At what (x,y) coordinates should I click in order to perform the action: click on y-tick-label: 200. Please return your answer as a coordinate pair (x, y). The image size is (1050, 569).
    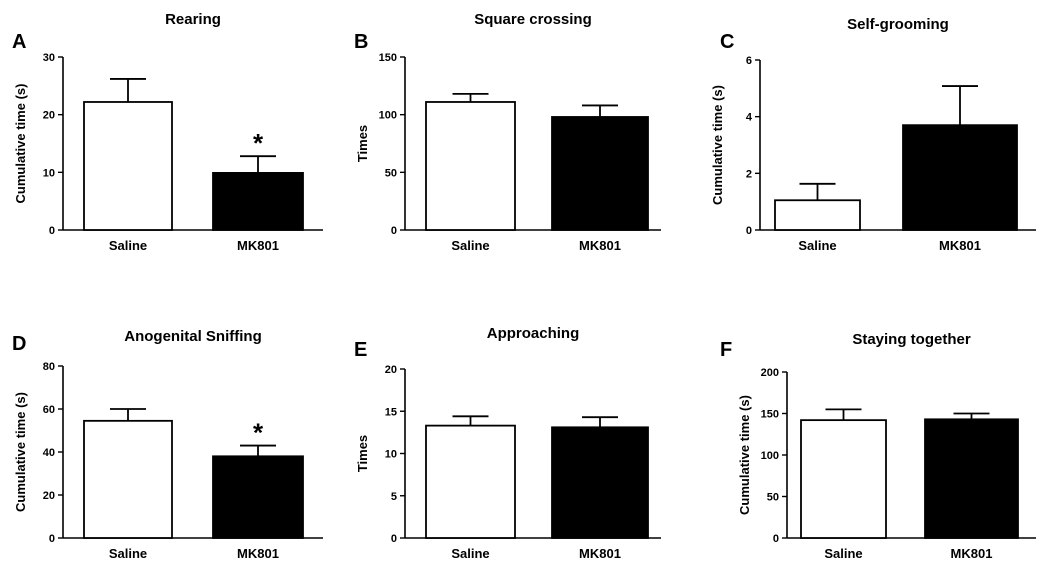
    Looking at the image, I should click on (770, 373).